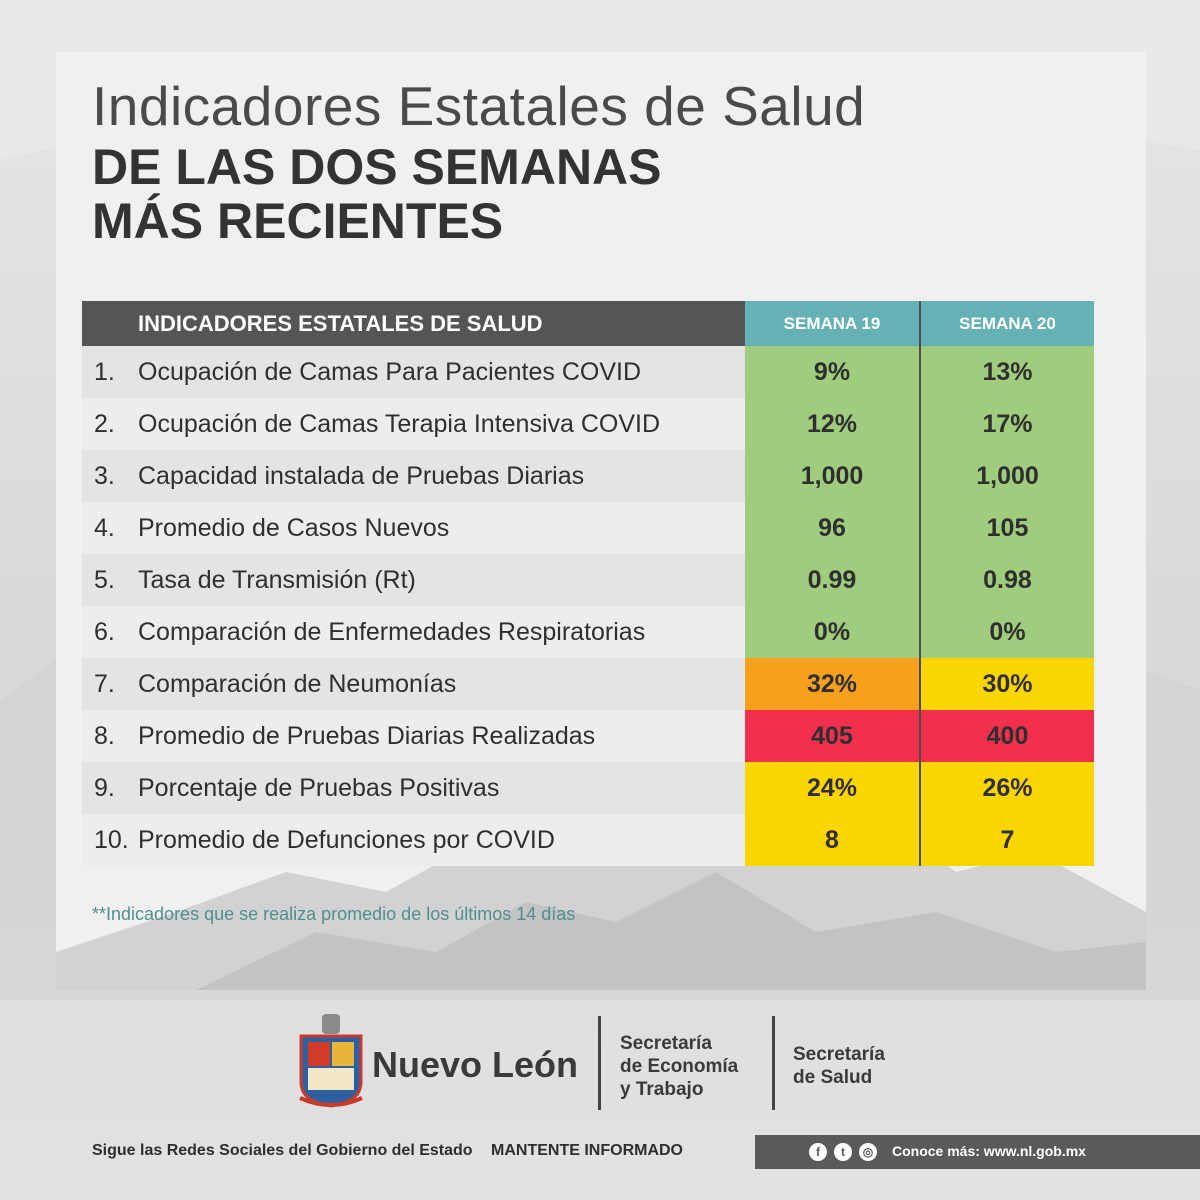 Image resolution: width=1200 pixels, height=1200 pixels. Describe the element at coordinates (475, 1064) in the screenshot. I see `state-name: Nuevo León` at that location.